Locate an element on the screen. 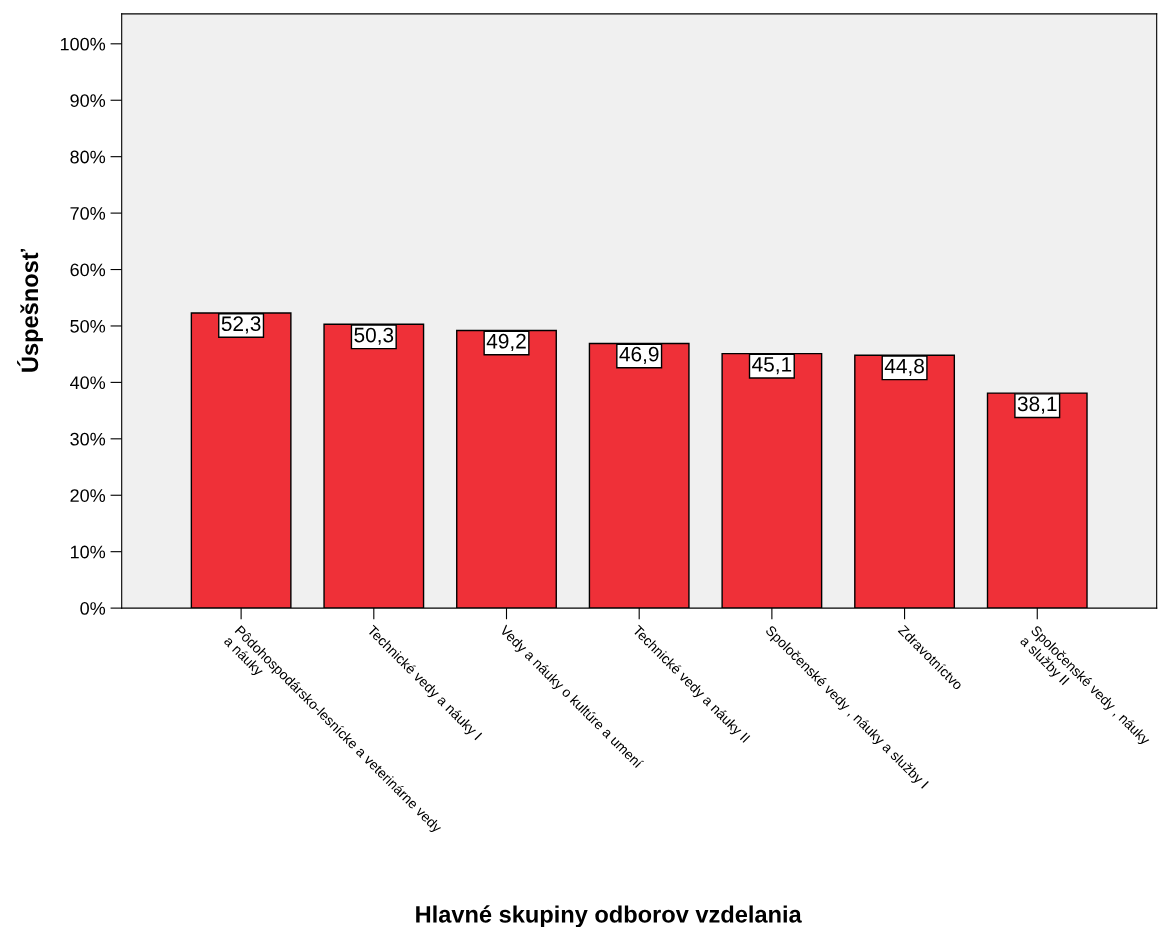  y-tick-label: 100% is located at coordinates (83, 44).